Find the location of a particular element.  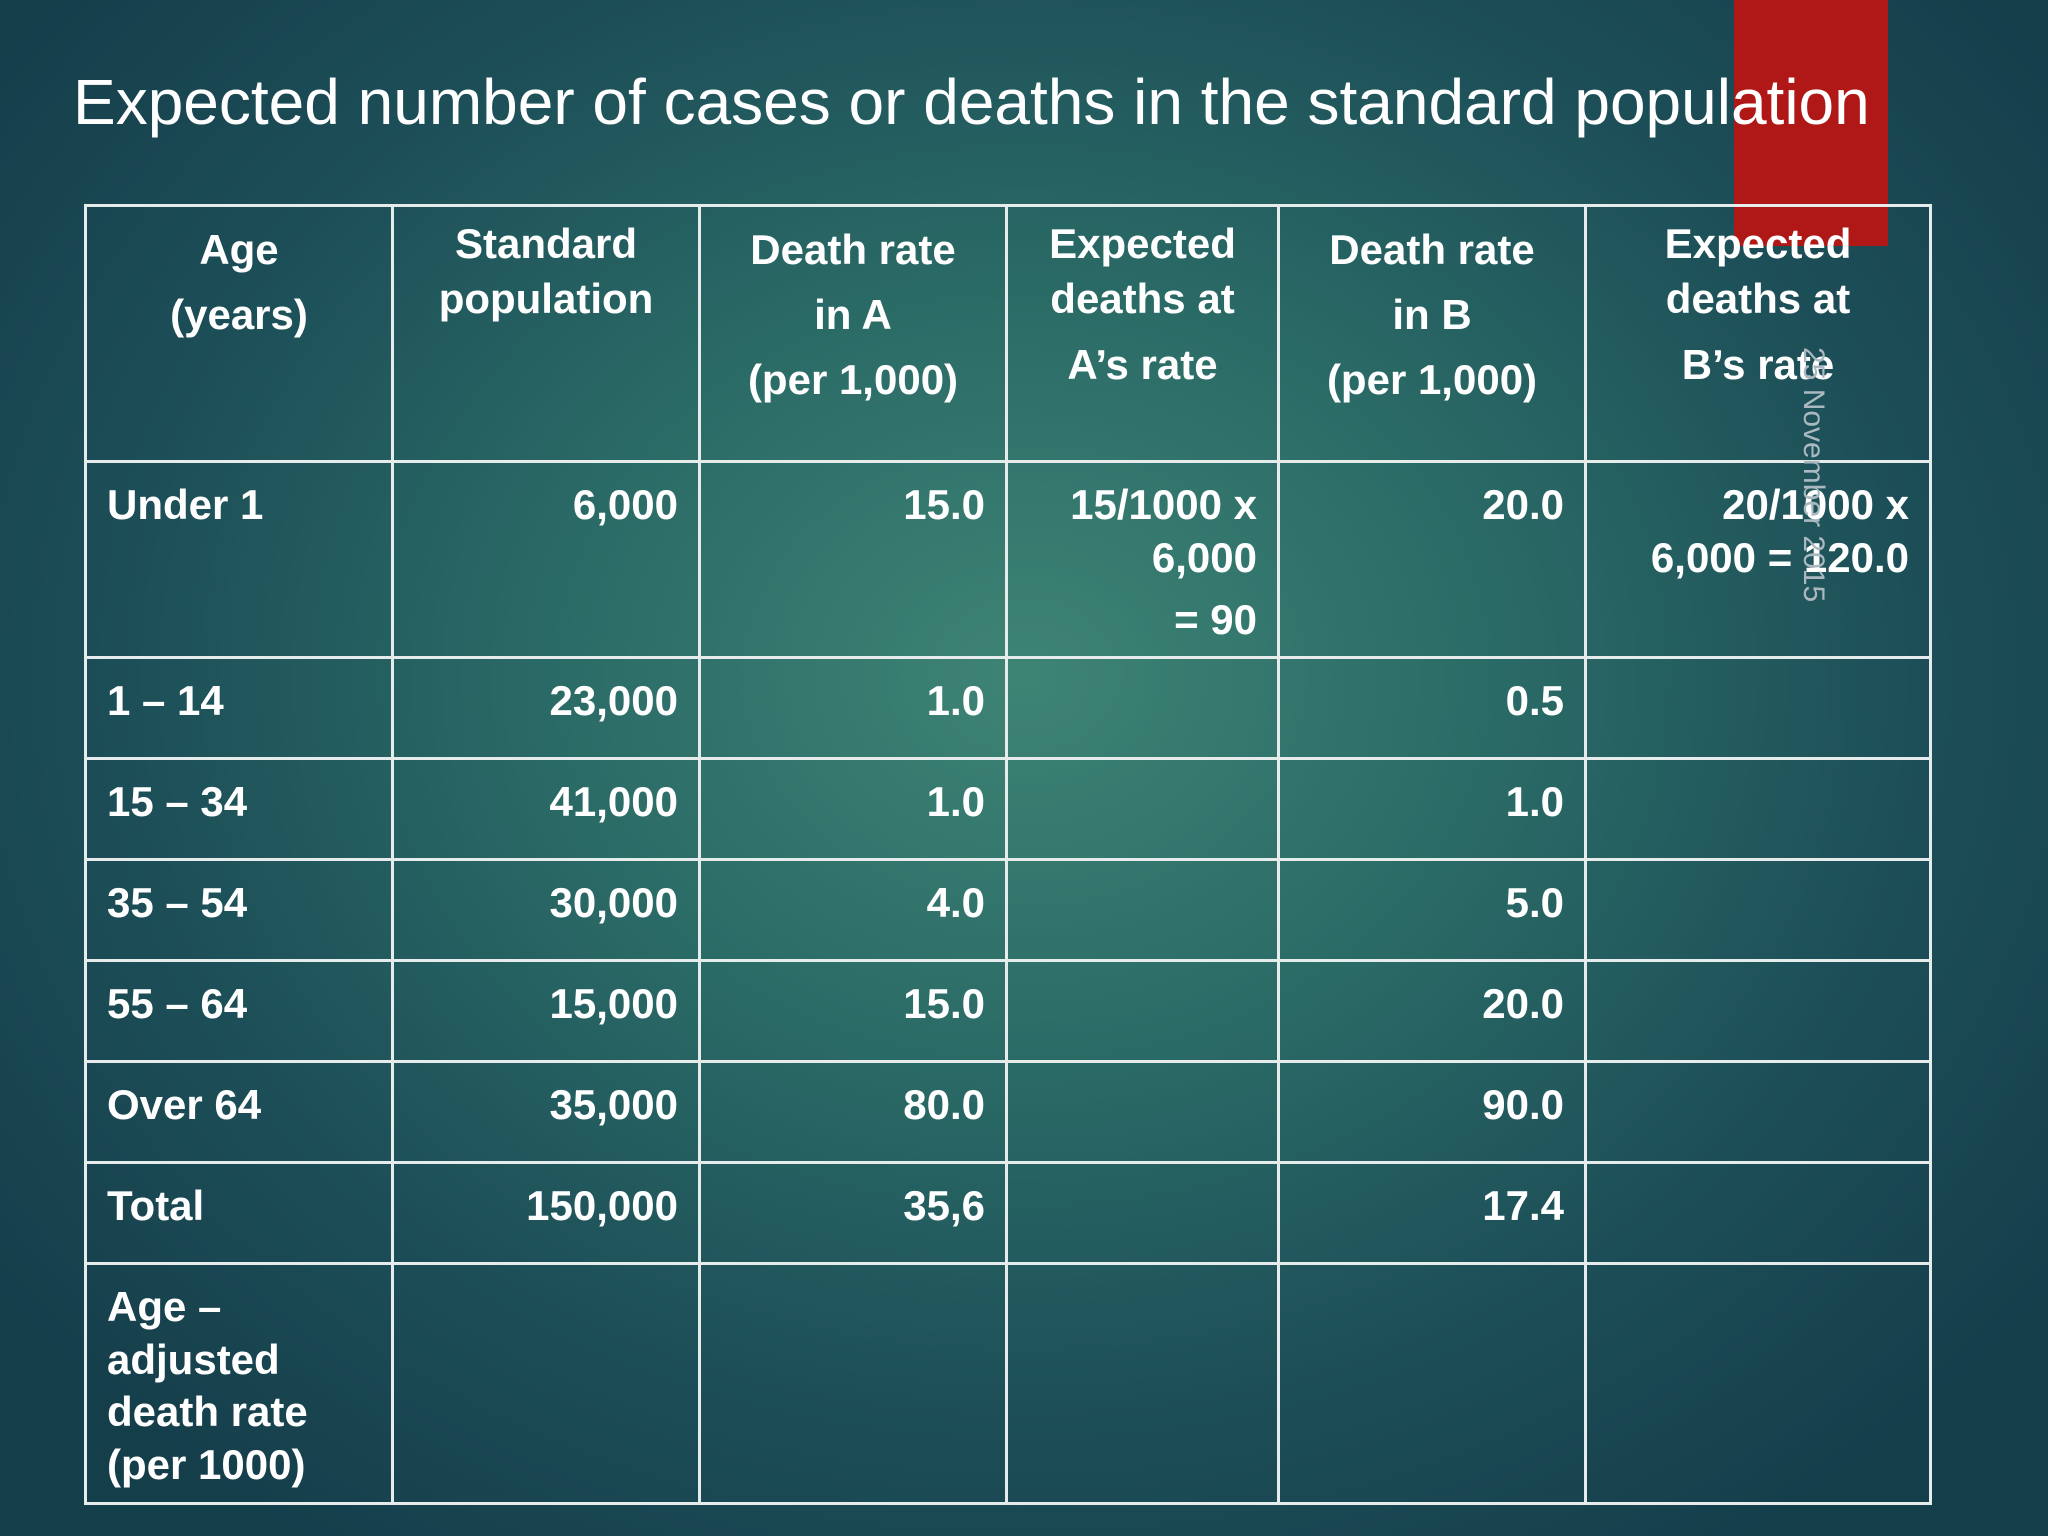

header-rate-a-line-3: (per 1,000) is located at coordinates (853, 380).